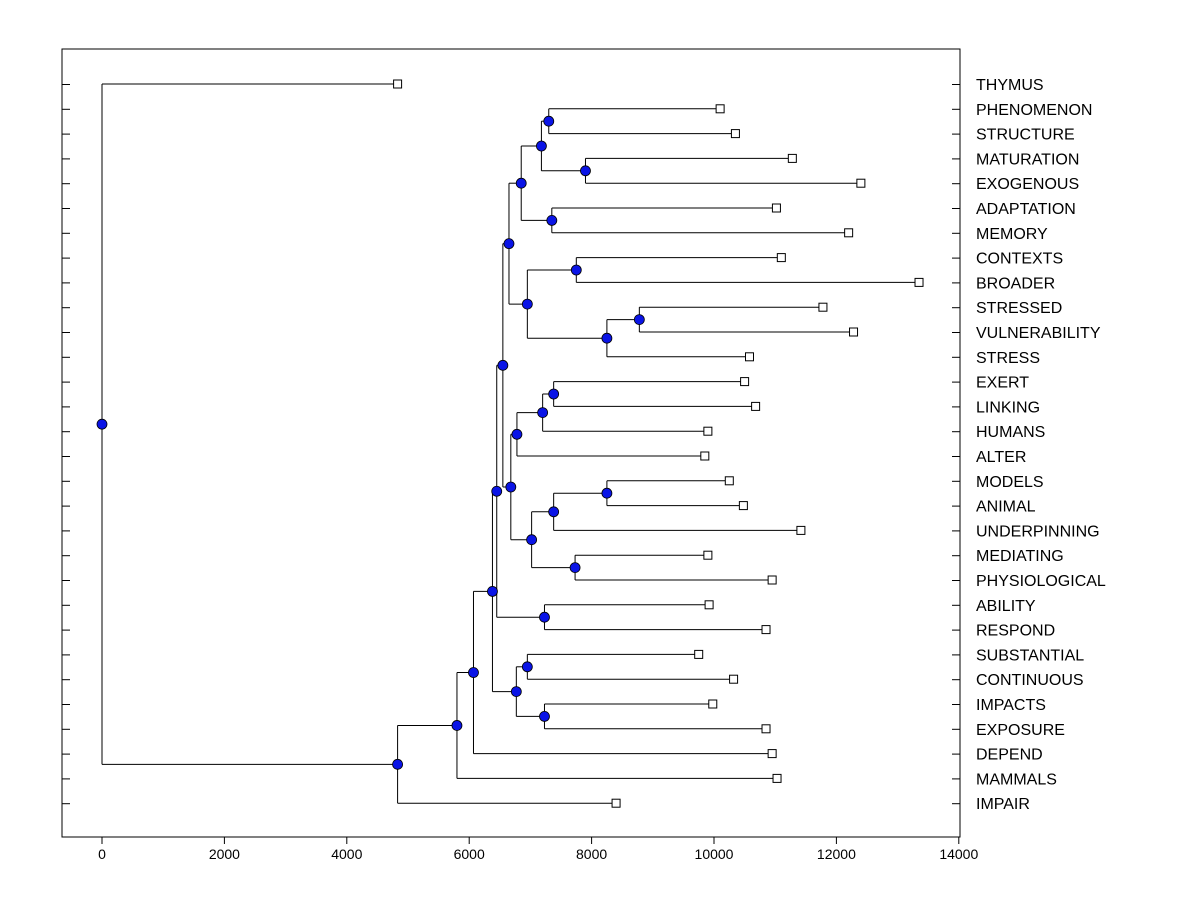 The image size is (1200, 900). I want to click on leaf-marker-mammals, so click(777, 778).